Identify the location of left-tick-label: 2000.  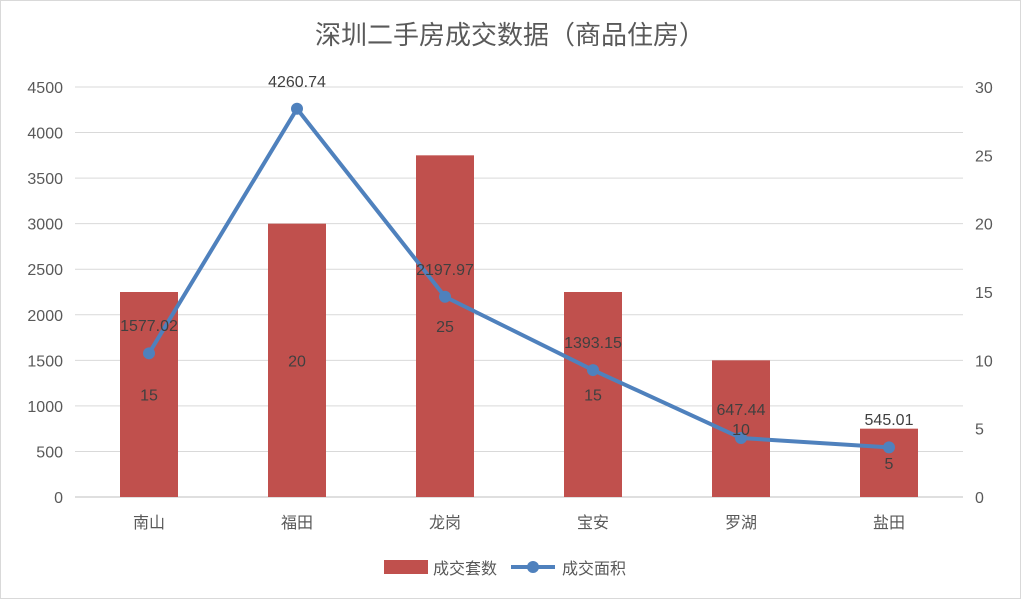
(45, 316).